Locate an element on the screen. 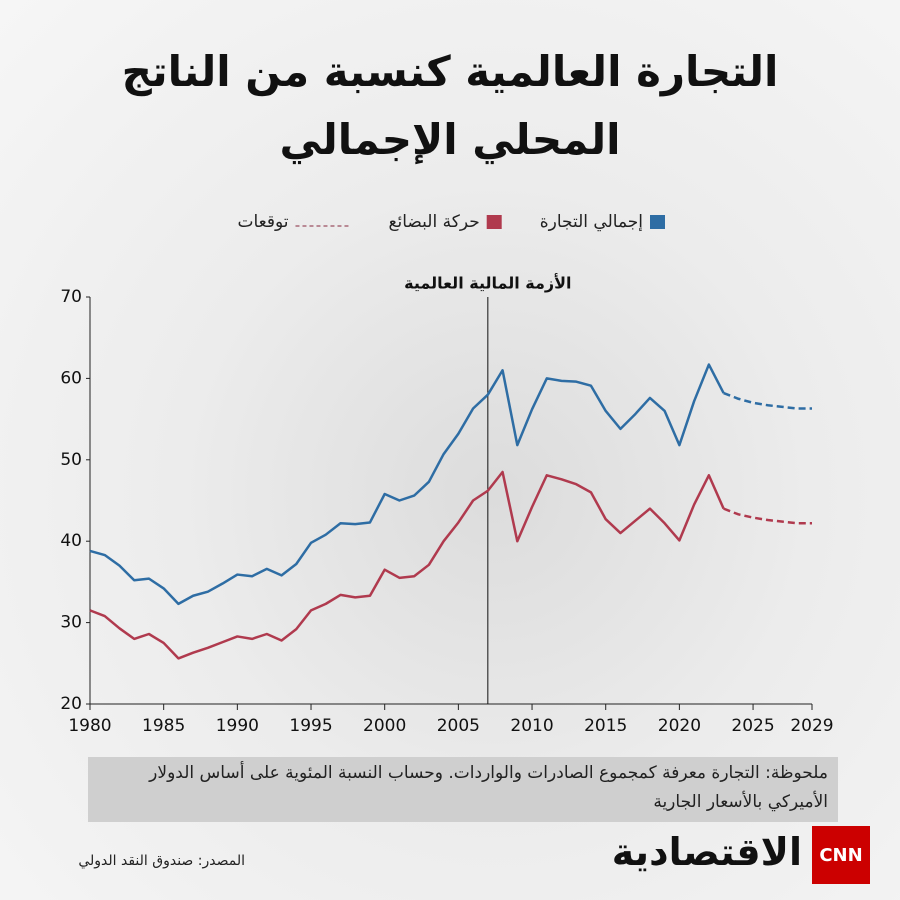 The image size is (900, 900). y-tick-label: 40 is located at coordinates (71, 541).